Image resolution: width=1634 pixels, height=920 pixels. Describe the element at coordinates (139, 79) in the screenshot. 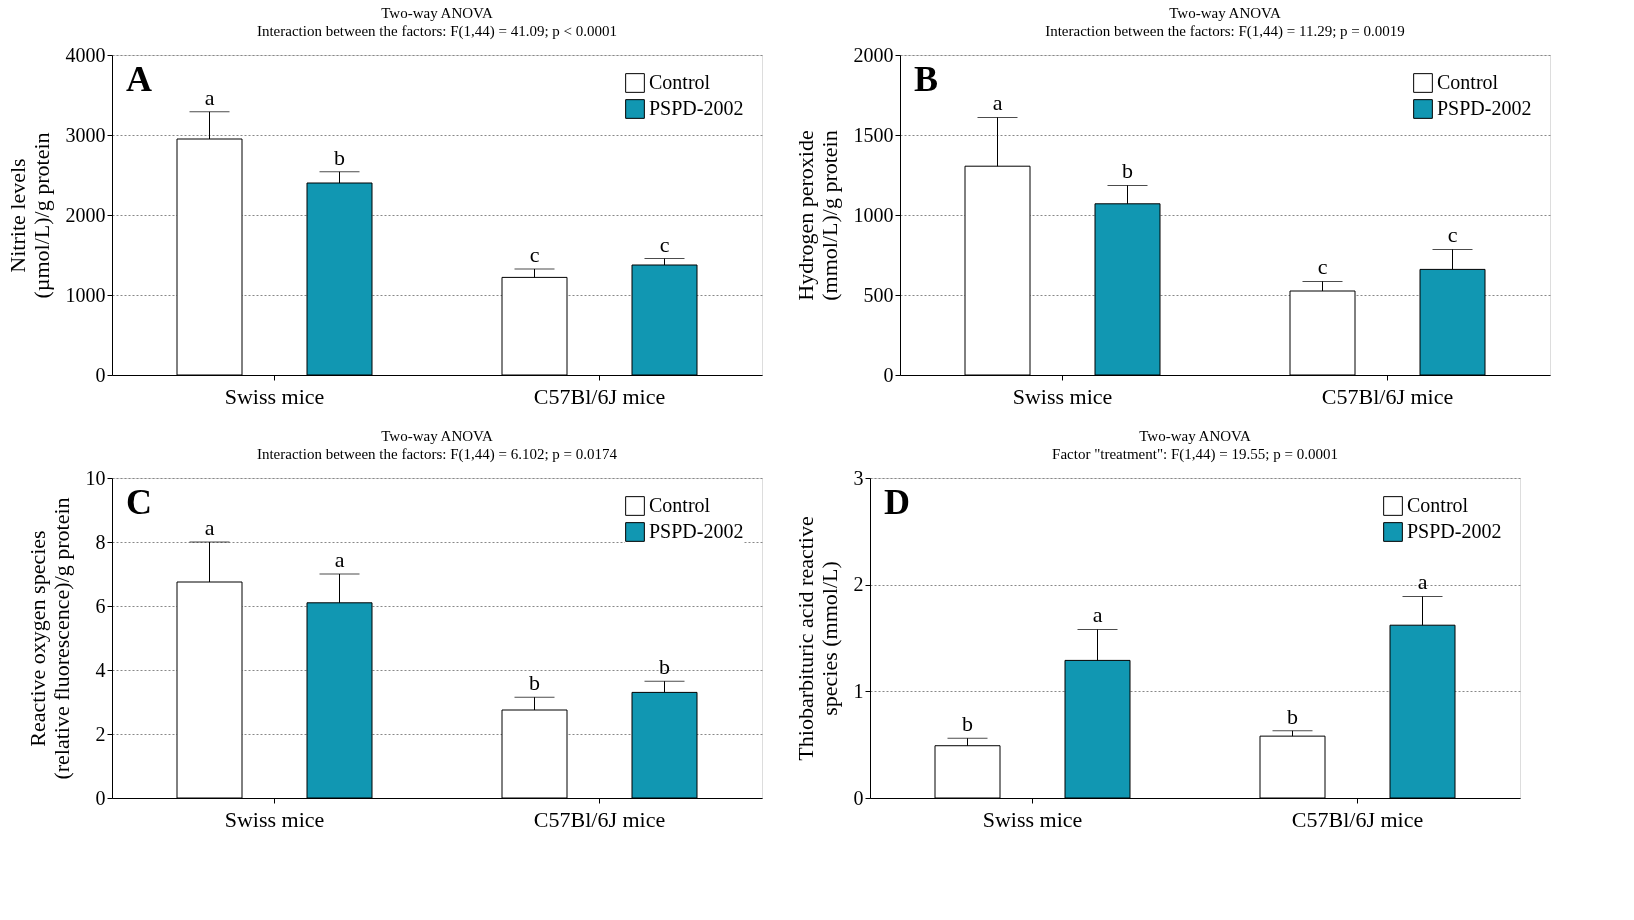

I see `annotation: A` at that location.